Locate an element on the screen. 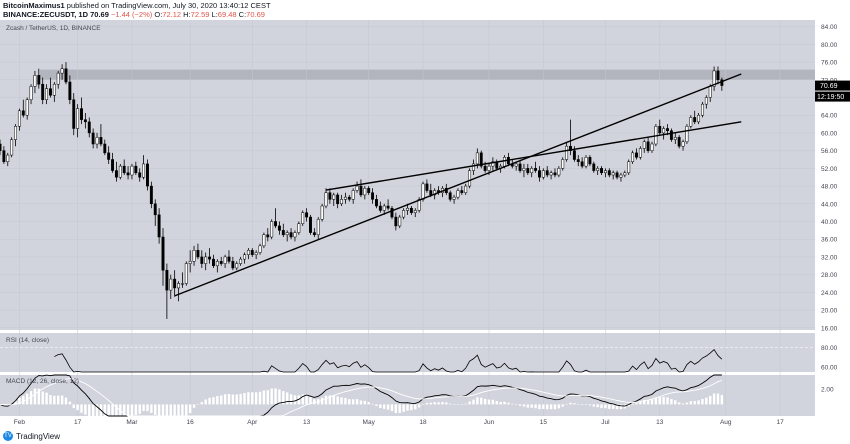 This screenshot has width=850, height=444. x-tick-label: 18 is located at coordinates (423, 422).